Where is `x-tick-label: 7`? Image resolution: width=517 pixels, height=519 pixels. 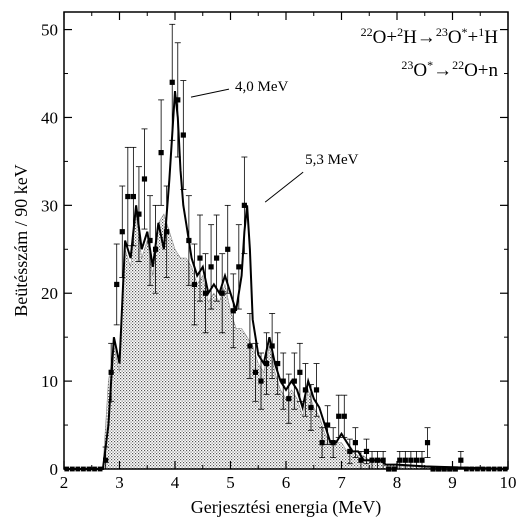
x-tick-label: 7 is located at coordinates (341, 482).